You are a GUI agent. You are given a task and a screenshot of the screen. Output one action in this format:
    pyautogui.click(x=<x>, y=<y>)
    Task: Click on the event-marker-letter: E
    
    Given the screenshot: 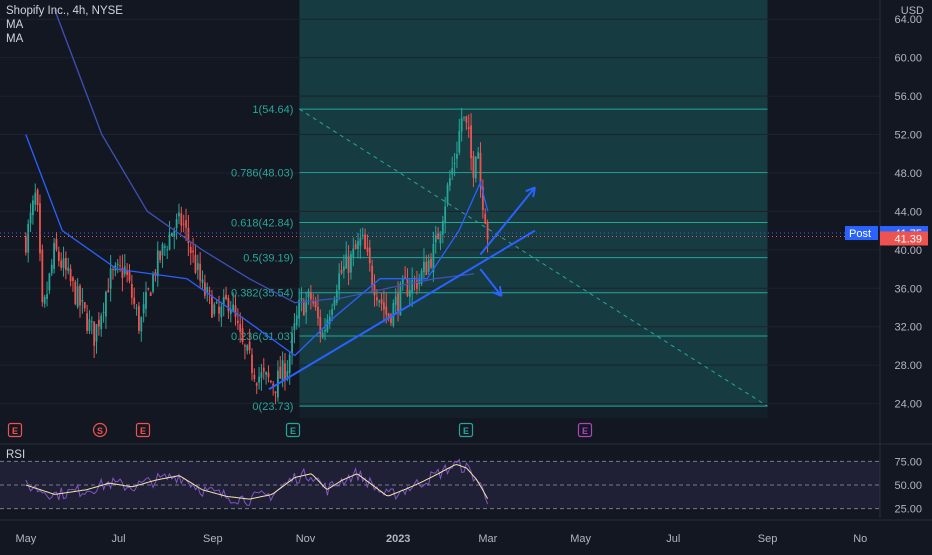 What is the action you would take?
    pyautogui.click(x=466, y=431)
    